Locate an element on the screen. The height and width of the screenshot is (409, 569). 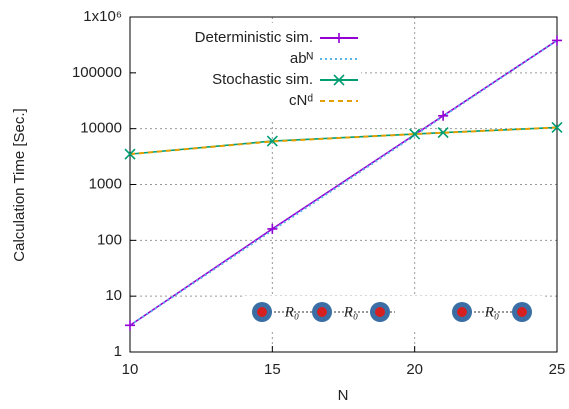
inset-cores is located at coordinates (392, 312).